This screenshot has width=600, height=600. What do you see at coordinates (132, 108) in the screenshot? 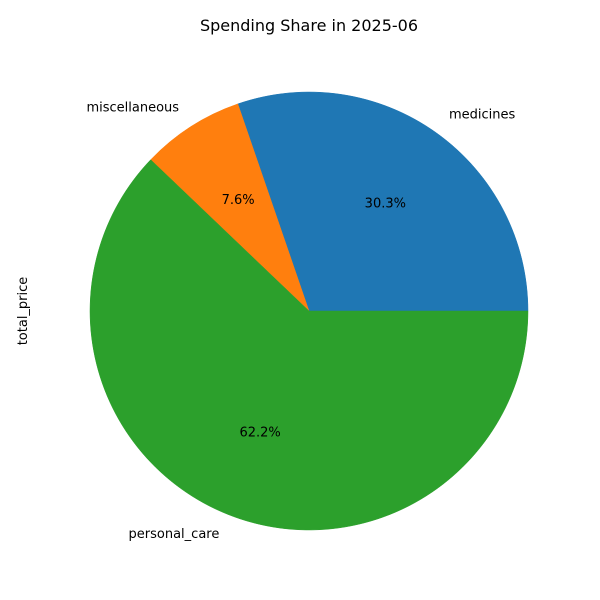
I see `slice-label-miscellaneous: miscellaneous` at bounding box center [132, 108].